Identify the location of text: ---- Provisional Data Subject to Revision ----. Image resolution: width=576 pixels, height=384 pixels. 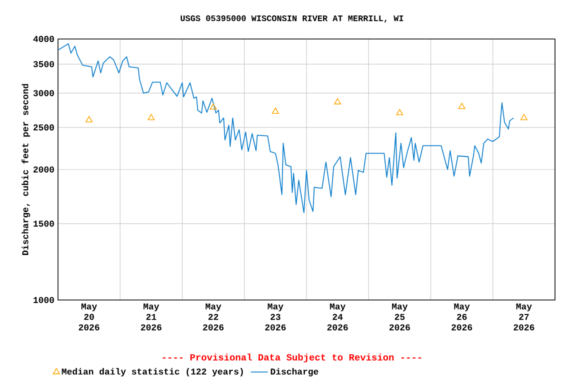
(292, 358).